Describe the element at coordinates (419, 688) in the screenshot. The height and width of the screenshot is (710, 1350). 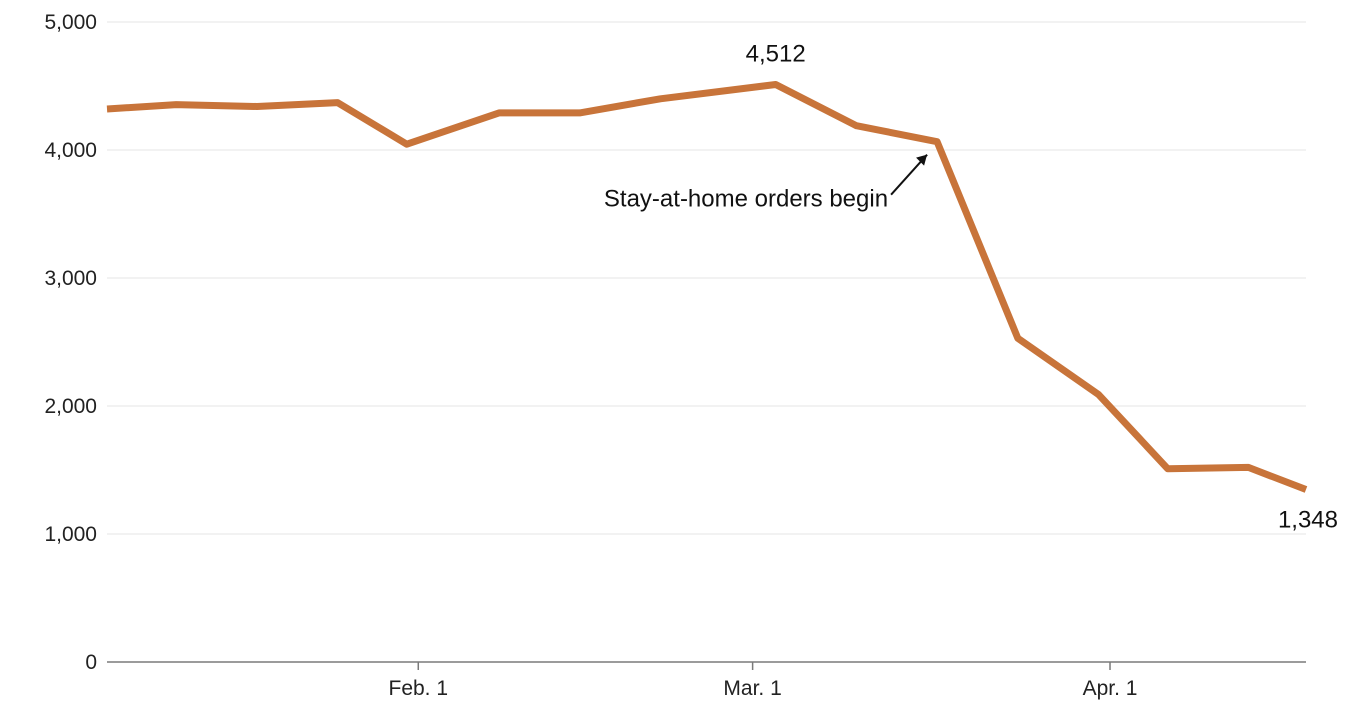
I see `x-tick-label: Feb. 1` at that location.